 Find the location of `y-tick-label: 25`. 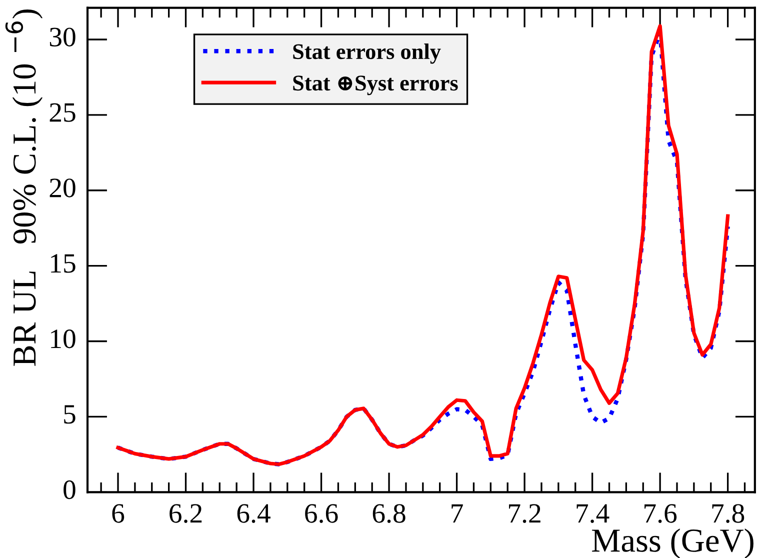

y-tick-label: 25 is located at coordinates (63, 112).